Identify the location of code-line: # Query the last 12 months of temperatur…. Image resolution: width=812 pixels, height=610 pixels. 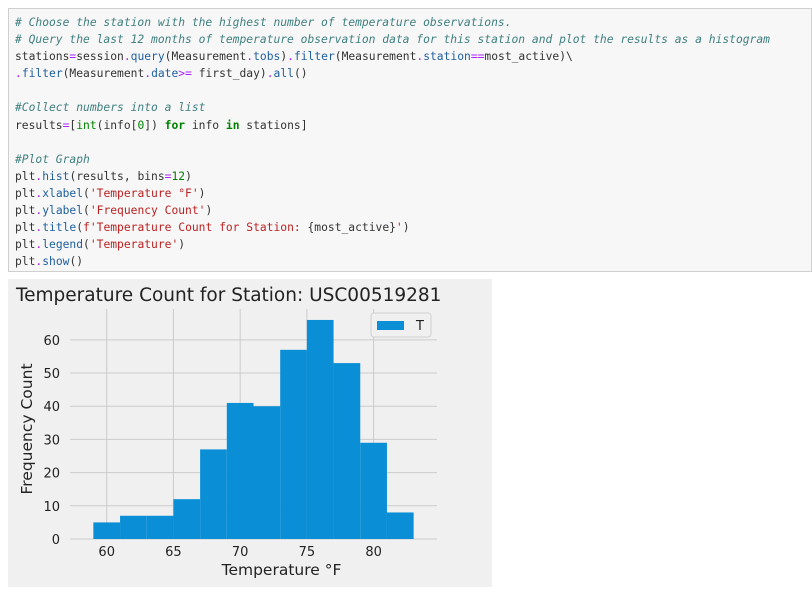
(392, 39).